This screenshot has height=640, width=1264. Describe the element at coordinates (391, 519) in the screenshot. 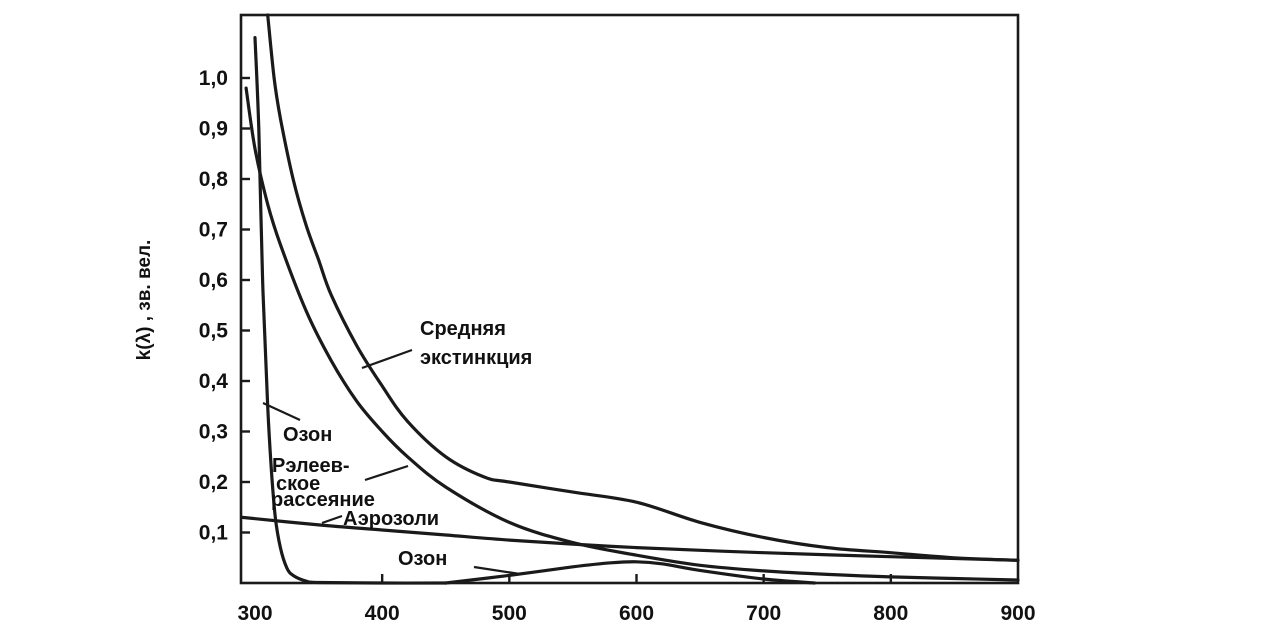

I see `annotation-aerosol: Аэрозоли` at that location.